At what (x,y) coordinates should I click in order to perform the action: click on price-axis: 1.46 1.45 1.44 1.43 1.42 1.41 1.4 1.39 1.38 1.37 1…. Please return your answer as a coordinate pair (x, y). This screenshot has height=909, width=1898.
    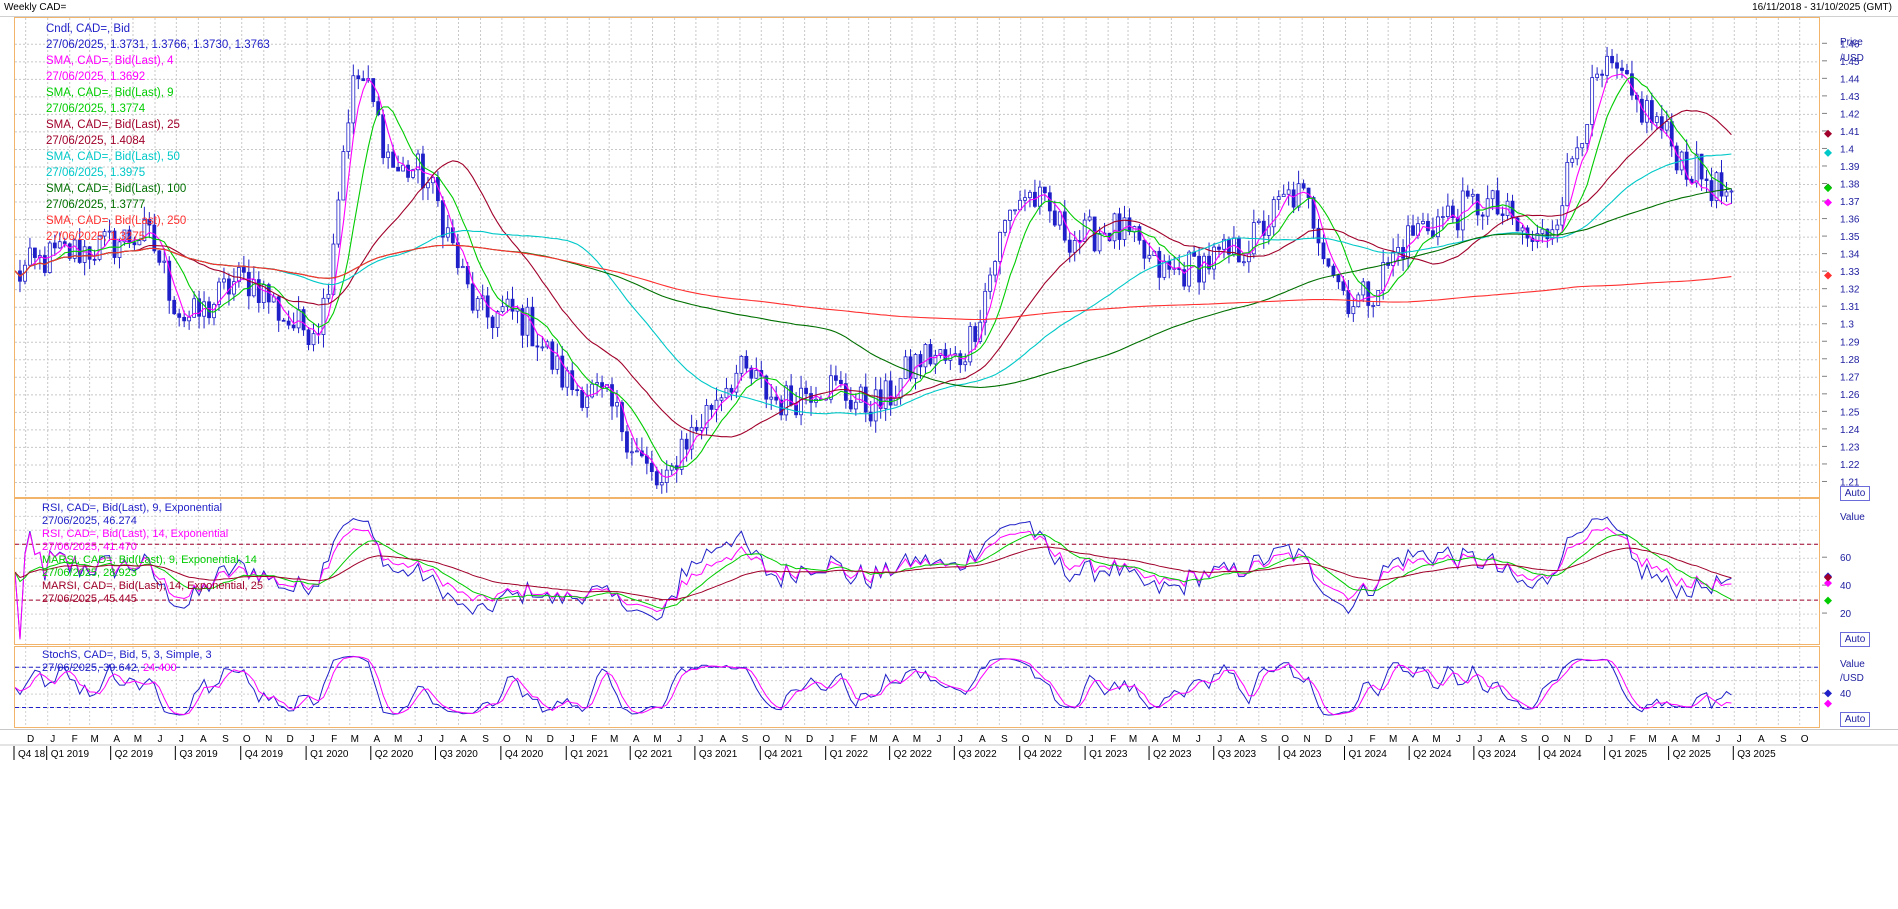
    Looking at the image, I should click on (1860, 257).